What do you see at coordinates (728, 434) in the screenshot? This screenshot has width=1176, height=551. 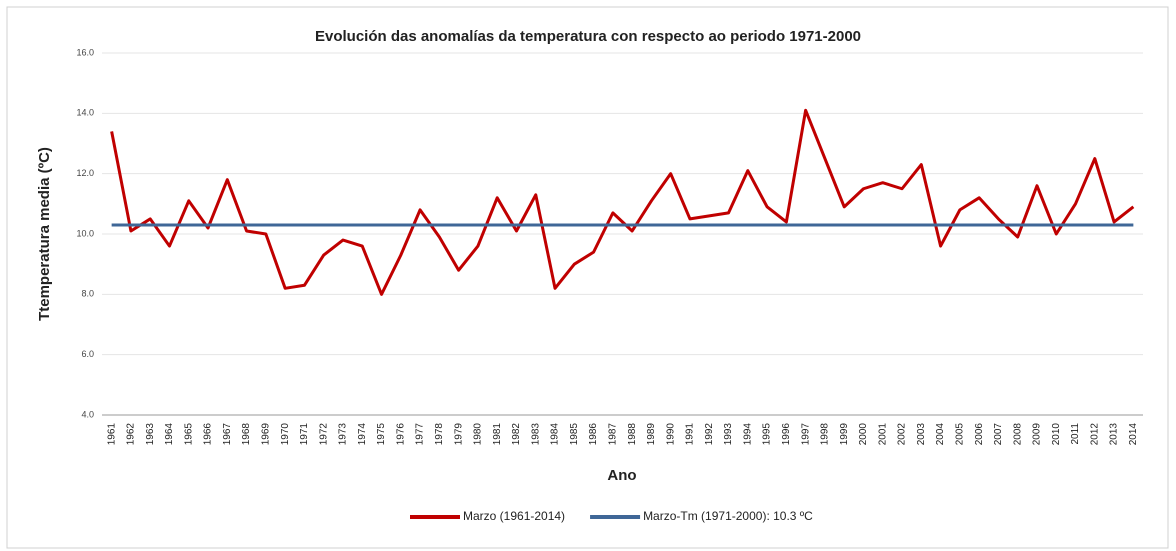 I see `x-tick-label: 1993` at bounding box center [728, 434].